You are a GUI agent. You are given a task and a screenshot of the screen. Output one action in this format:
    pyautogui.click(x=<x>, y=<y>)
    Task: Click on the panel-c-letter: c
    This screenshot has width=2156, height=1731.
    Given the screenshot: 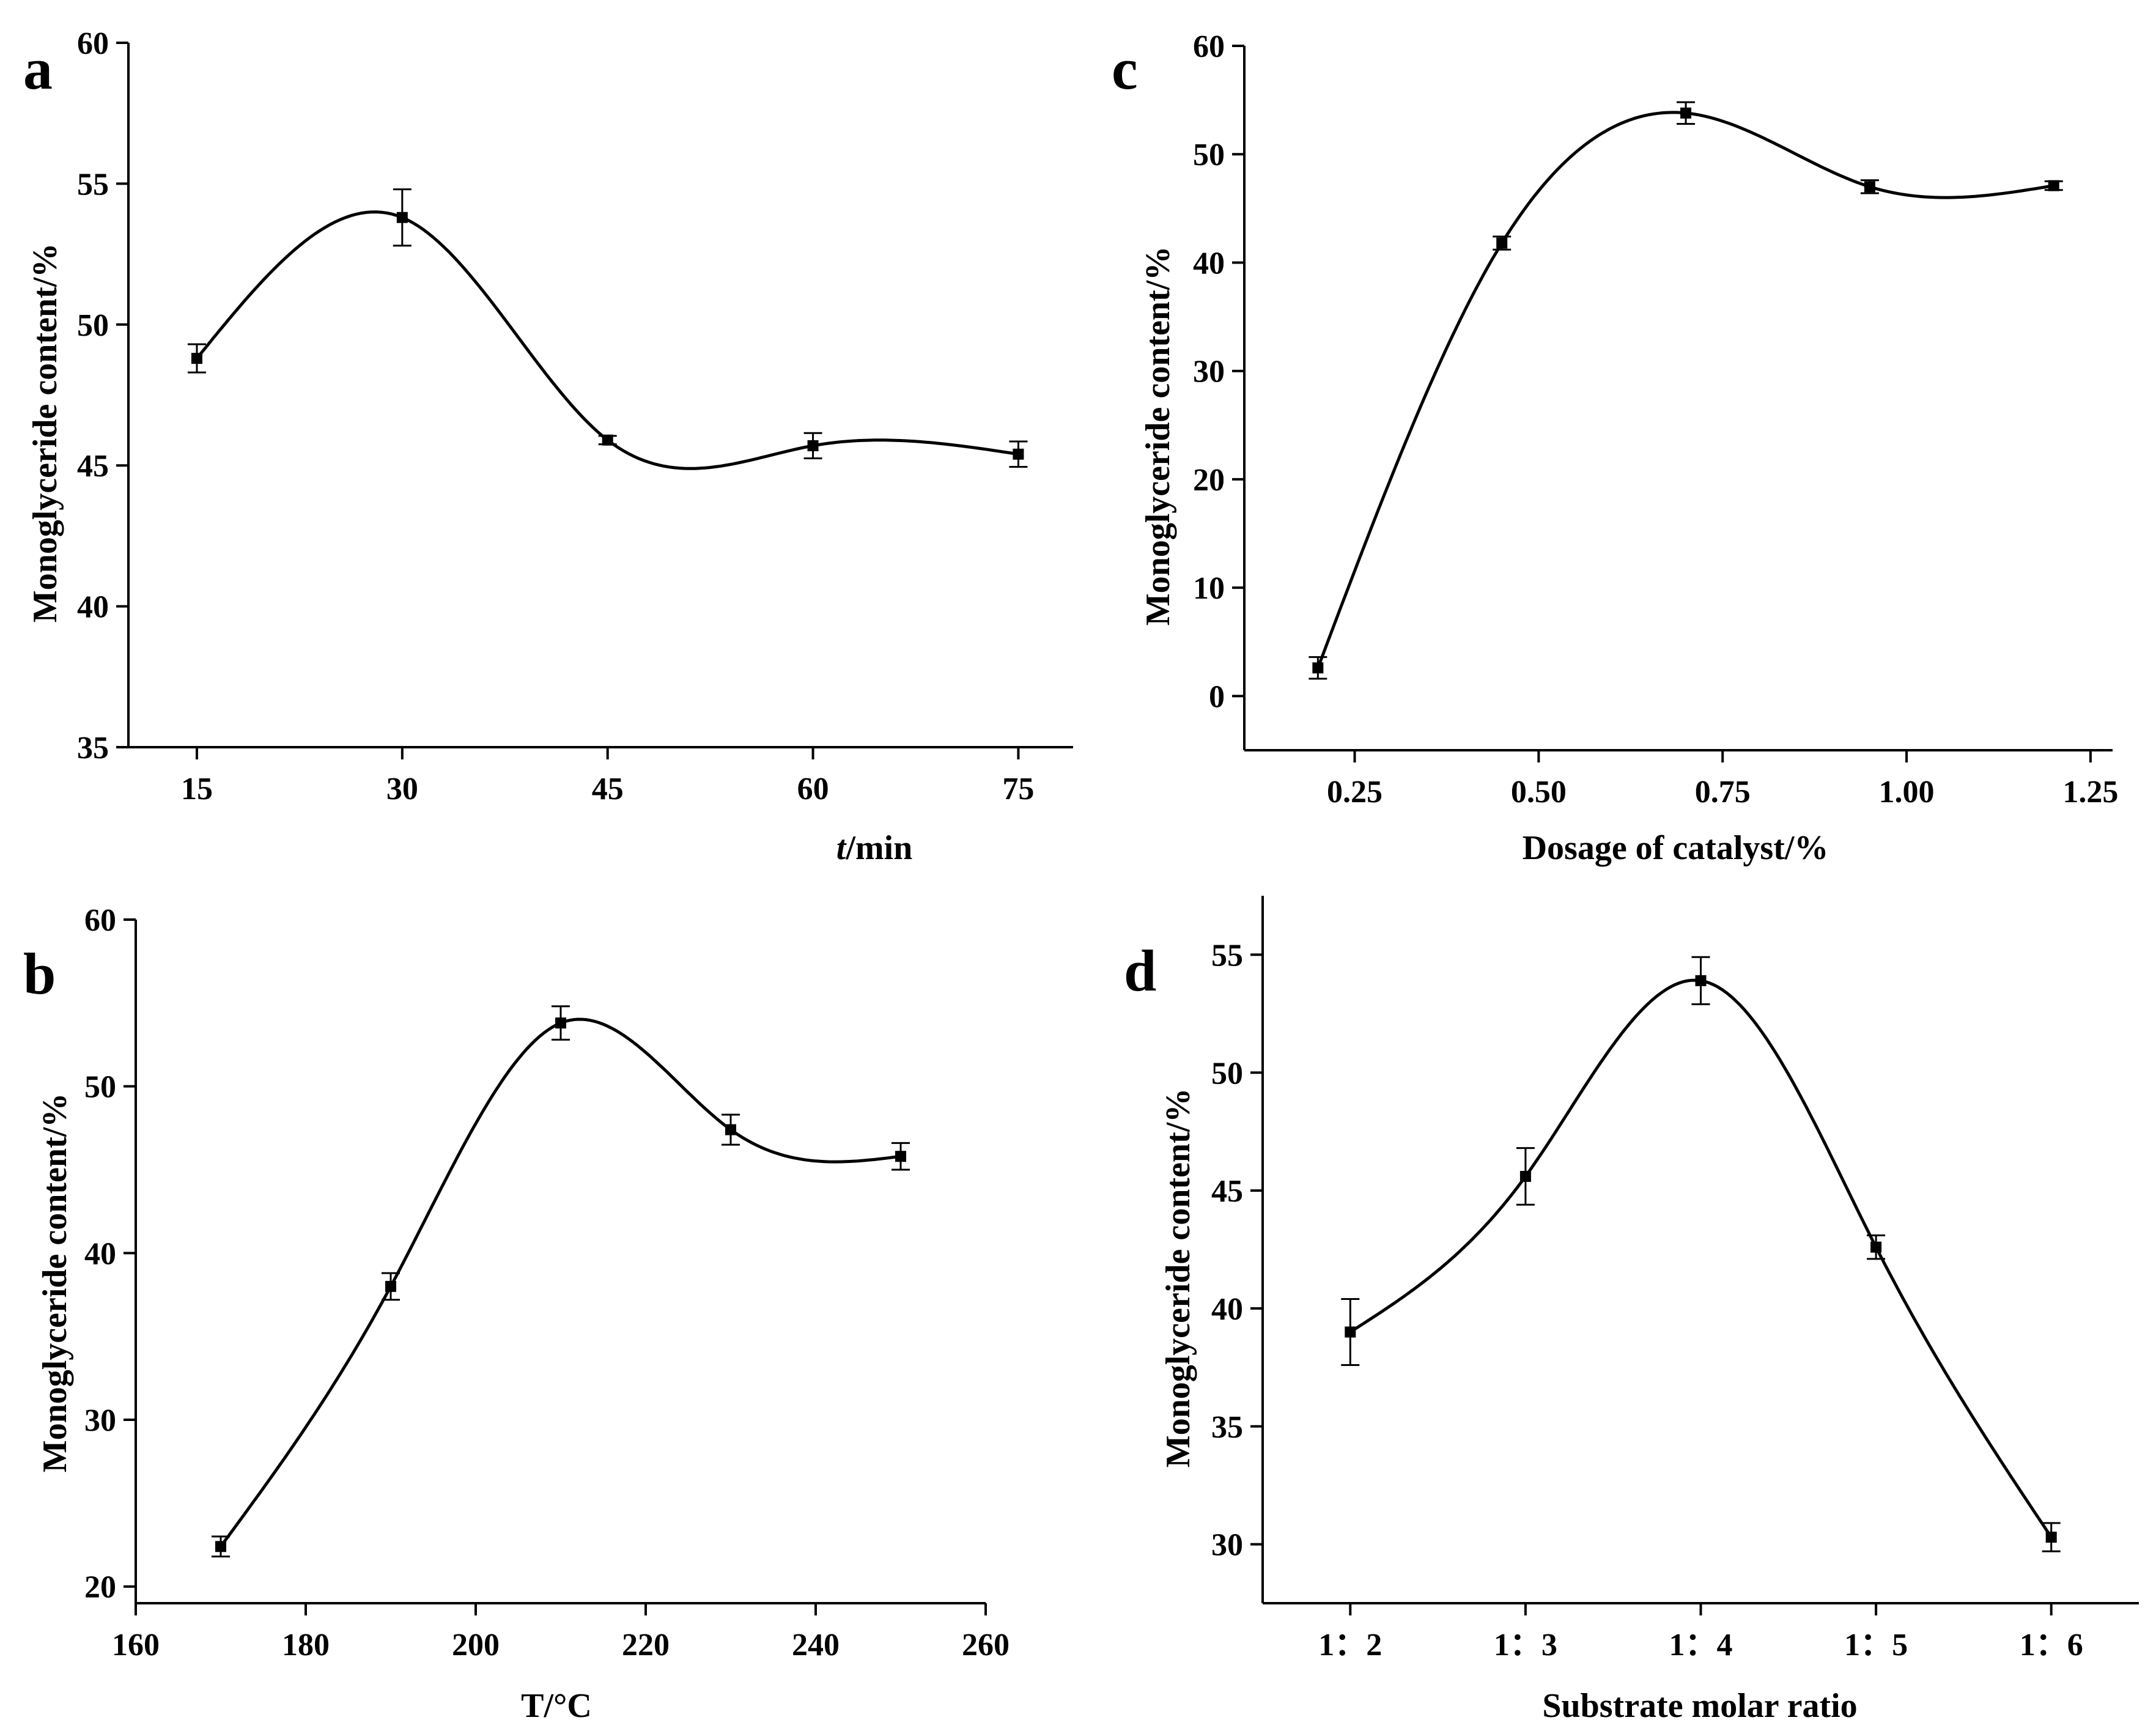 What is the action you would take?
    pyautogui.click(x=1125, y=68)
    